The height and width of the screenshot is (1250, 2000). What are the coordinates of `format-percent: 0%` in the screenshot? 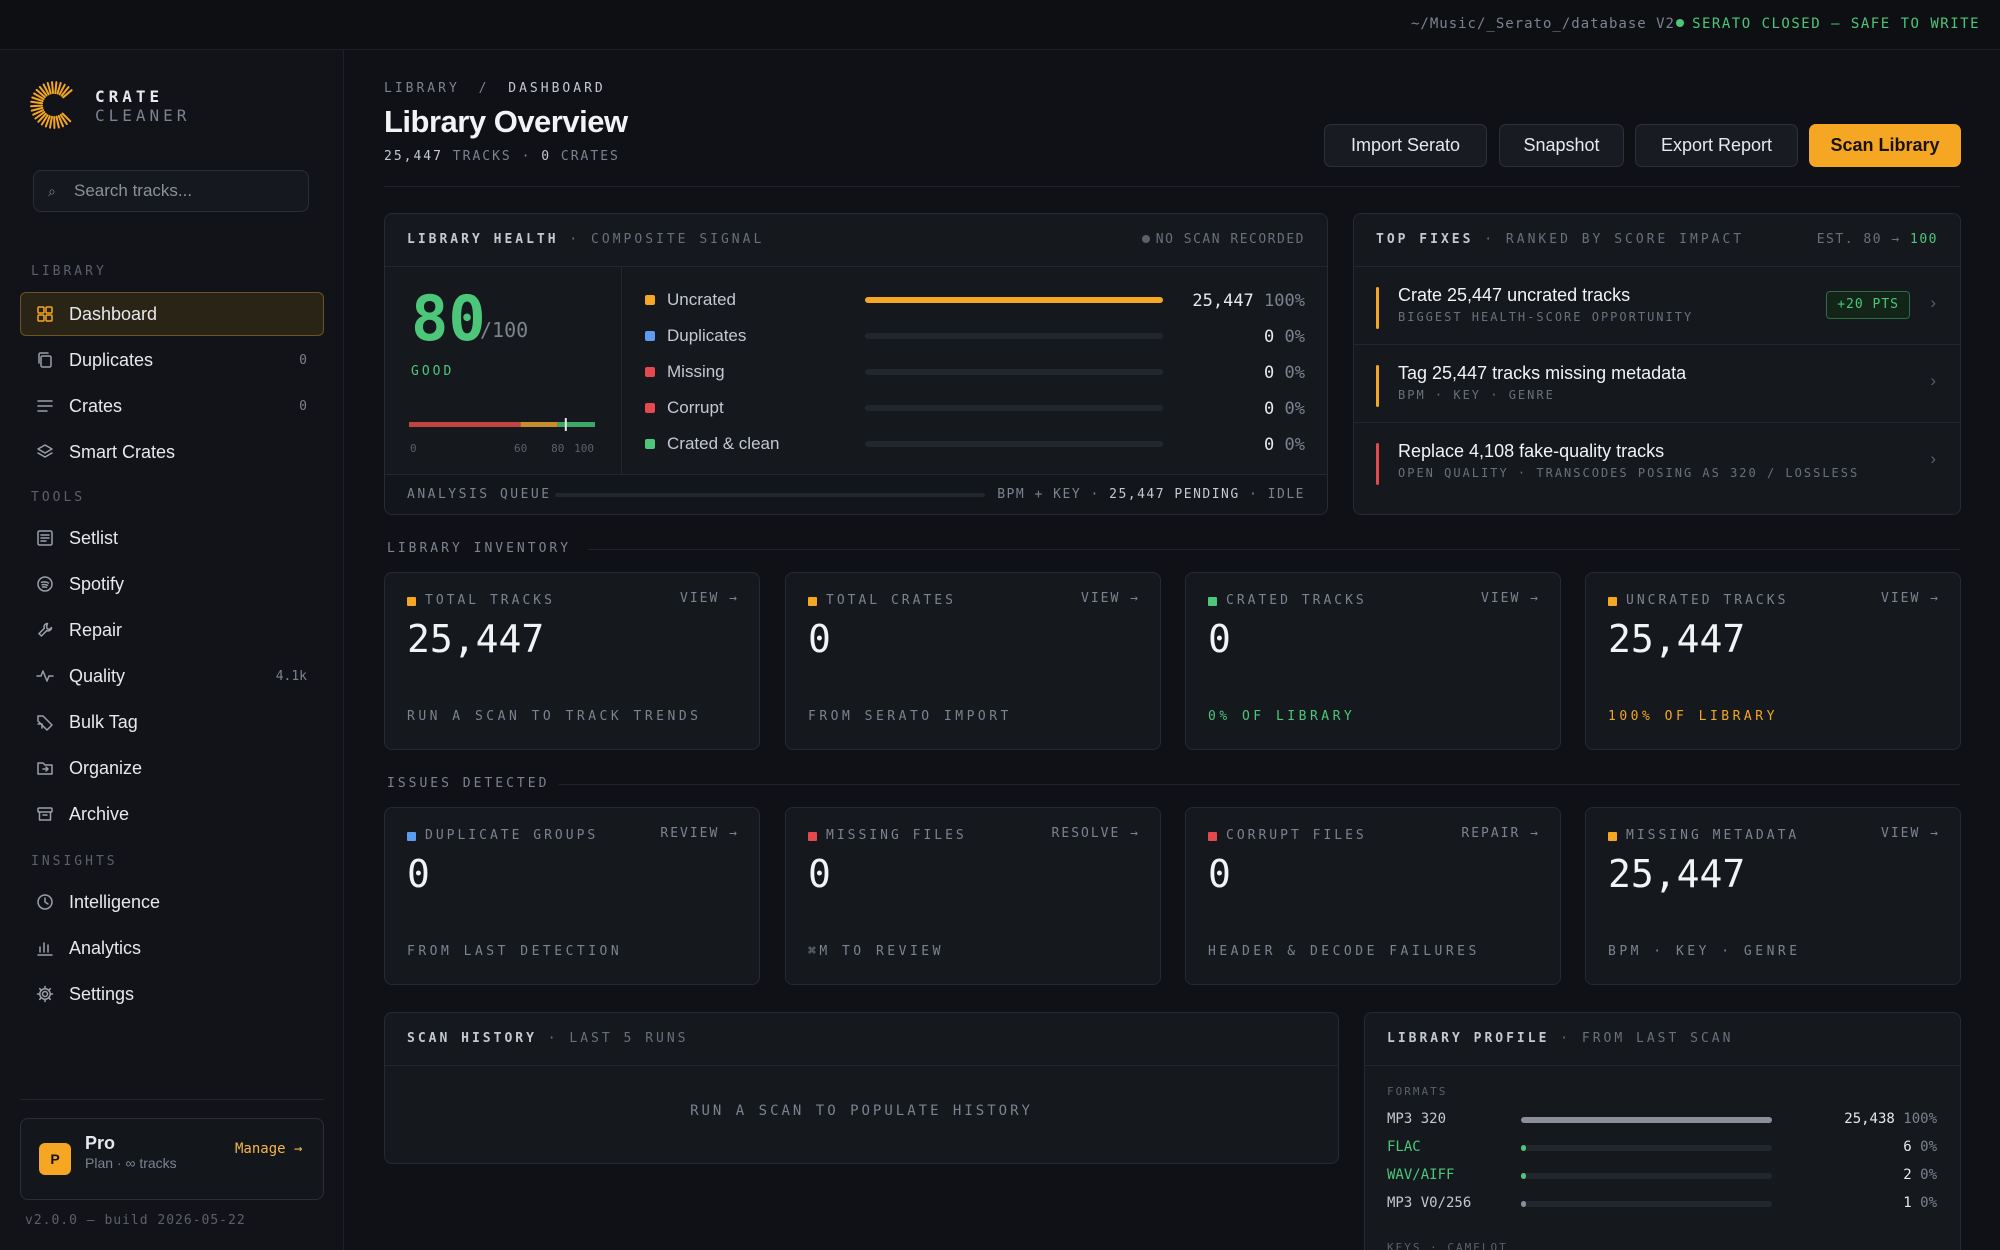 It's located at (1928, 1175).